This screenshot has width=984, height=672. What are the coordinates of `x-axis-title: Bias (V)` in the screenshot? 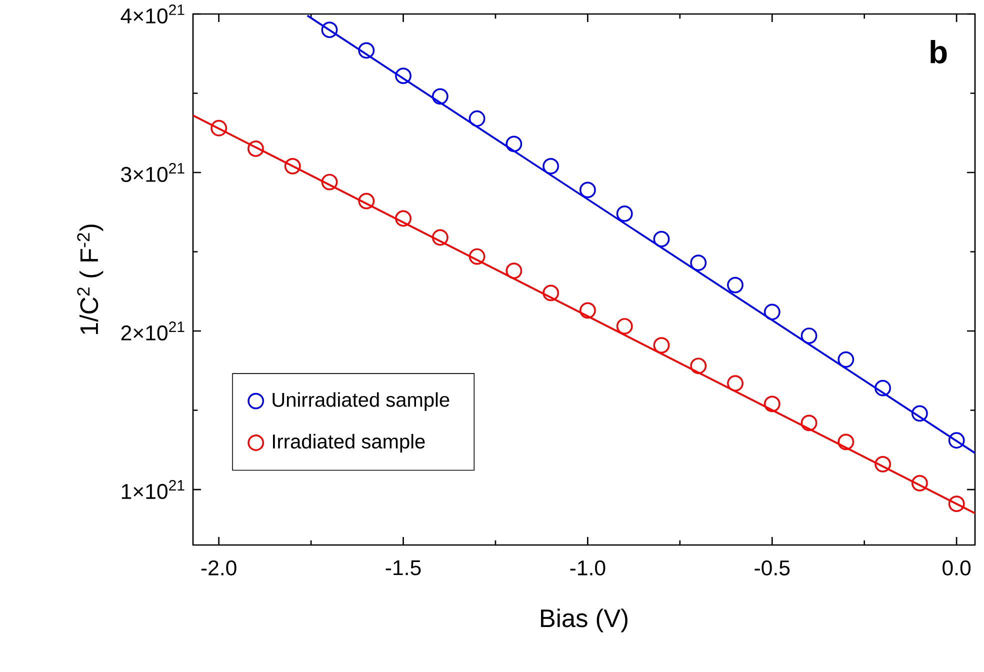 It's located at (584, 620).